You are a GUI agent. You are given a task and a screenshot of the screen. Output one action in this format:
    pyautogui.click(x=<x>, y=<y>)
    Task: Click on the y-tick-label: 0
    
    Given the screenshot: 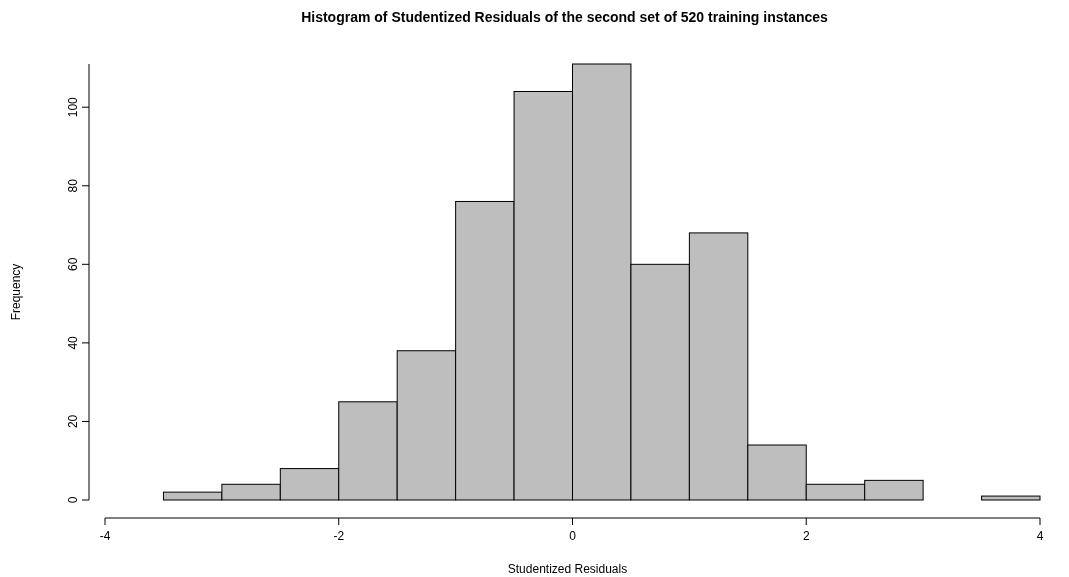 What is the action you would take?
    pyautogui.click(x=73, y=500)
    